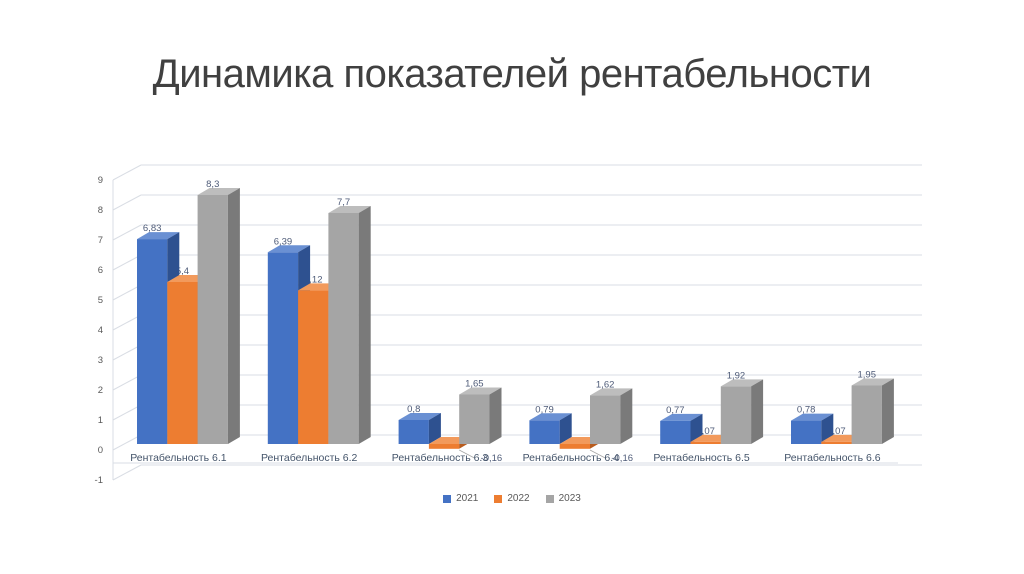 This screenshot has height=574, width=1024. I want to click on data-label: 5,12, so click(313, 279).